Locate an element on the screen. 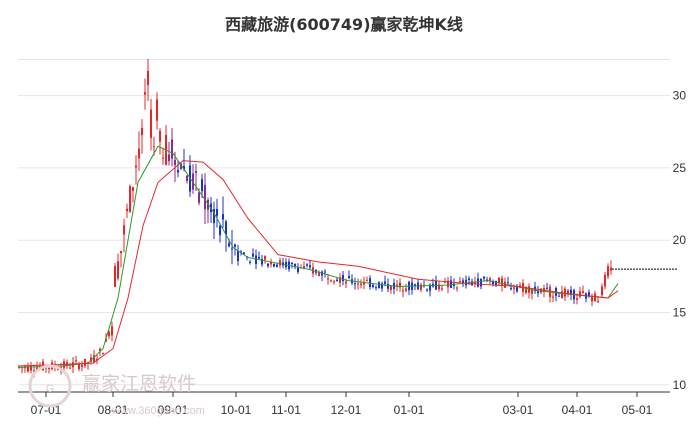 This screenshot has height=427, width=689. x-tick-label: 01-01 is located at coordinates (409, 410).